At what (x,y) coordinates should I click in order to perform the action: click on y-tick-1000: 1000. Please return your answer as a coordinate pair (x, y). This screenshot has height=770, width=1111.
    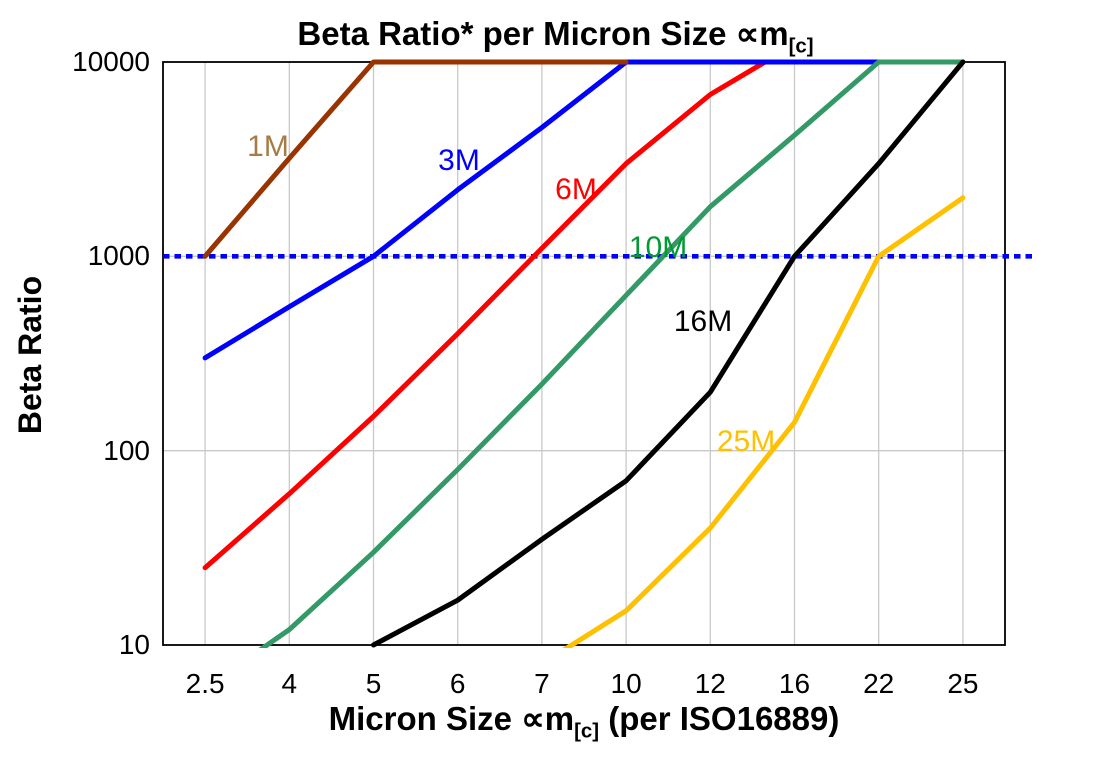
    Looking at the image, I should click on (118, 256).